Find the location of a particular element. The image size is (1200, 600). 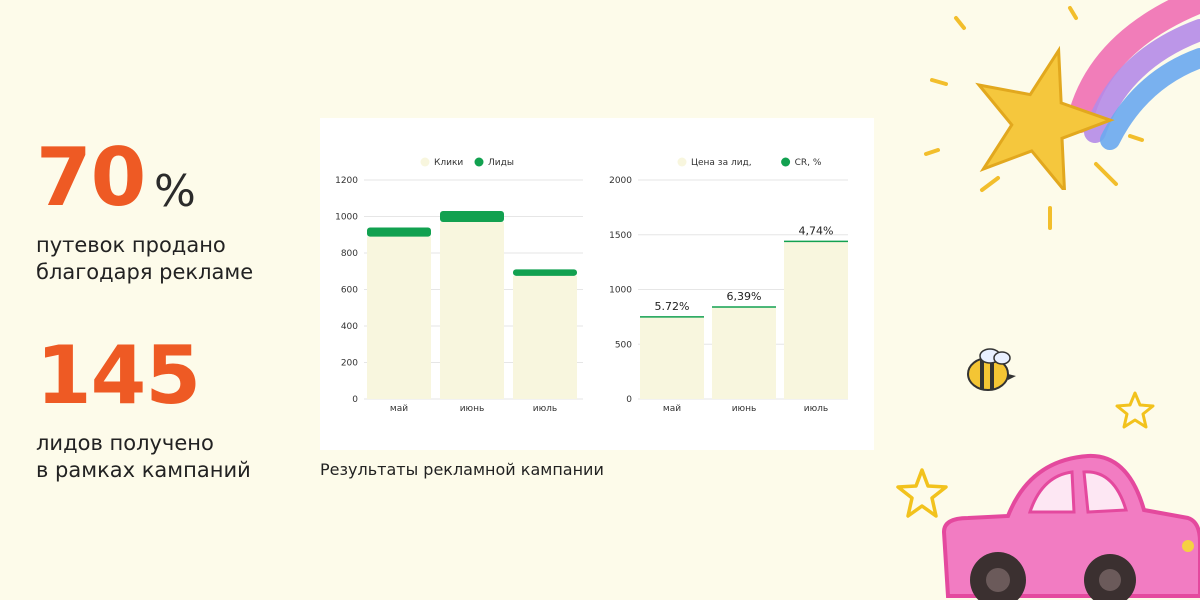

stat-2-value: 145 is located at coordinates (118, 375).